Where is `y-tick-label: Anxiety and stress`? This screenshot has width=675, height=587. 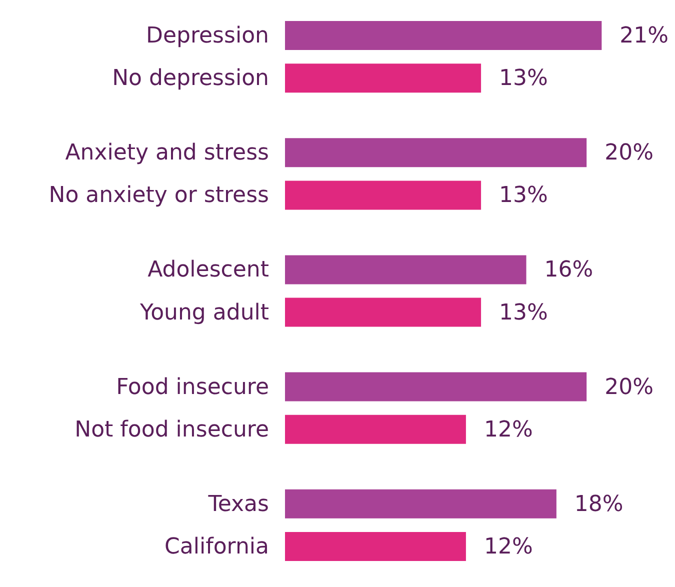
y-tick-label: Anxiety and stress is located at coordinates (167, 153).